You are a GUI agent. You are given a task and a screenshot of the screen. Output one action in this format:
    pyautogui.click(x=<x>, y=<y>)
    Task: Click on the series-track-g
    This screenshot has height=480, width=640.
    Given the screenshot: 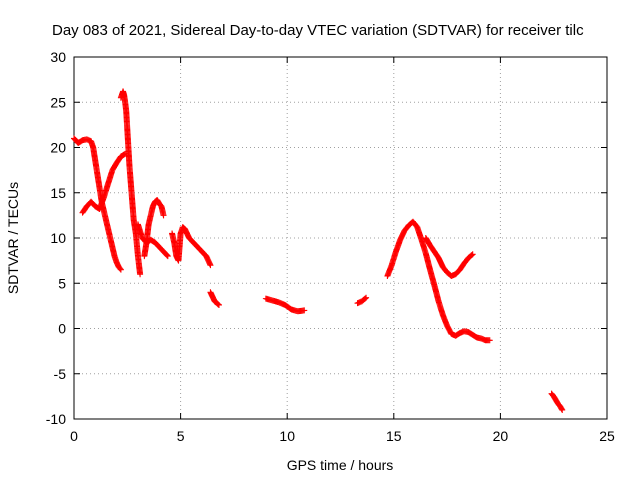 What is the action you would take?
    pyautogui.click(x=214, y=298)
    